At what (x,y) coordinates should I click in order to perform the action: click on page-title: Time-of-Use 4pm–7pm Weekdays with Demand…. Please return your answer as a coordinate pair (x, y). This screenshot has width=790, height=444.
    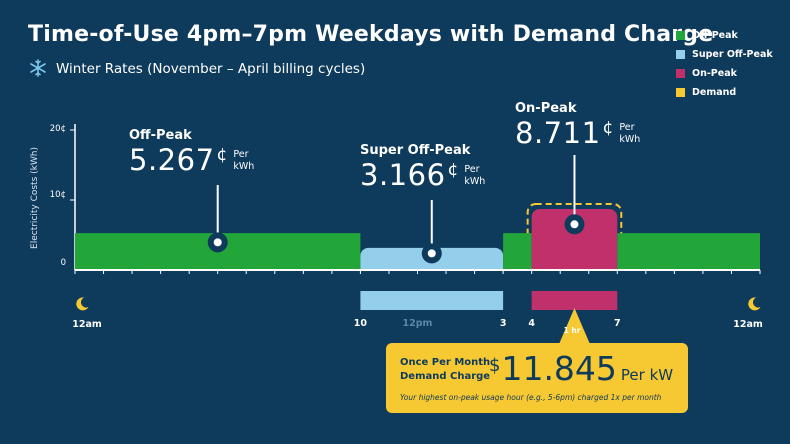
    Looking at the image, I should click on (371, 34).